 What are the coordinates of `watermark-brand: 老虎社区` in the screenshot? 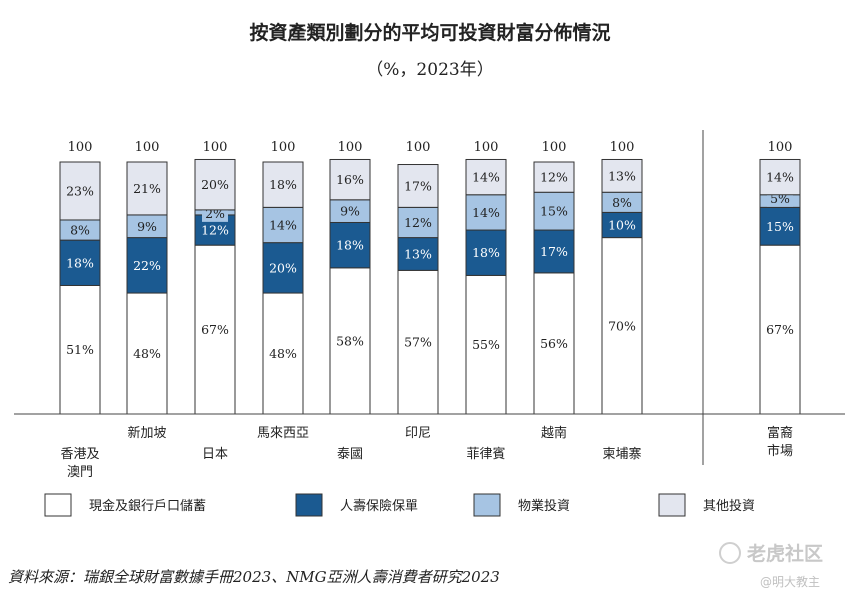 It's located at (785, 553).